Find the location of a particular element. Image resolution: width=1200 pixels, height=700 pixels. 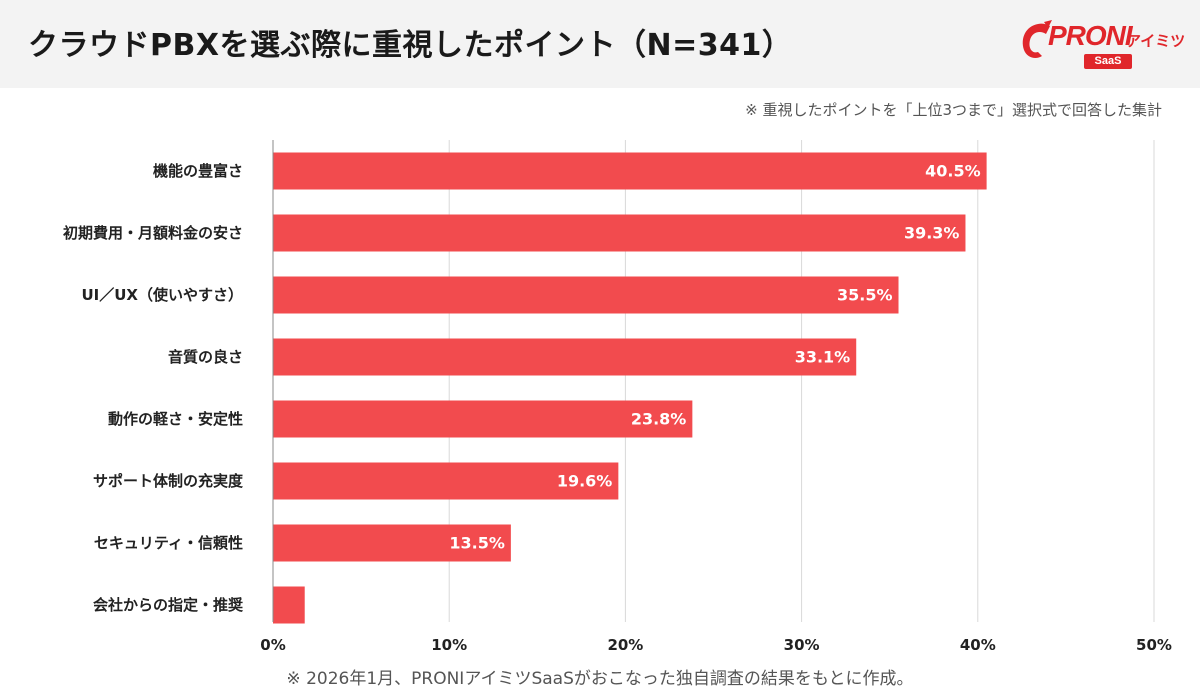

x-tick-label: 30% is located at coordinates (802, 645).